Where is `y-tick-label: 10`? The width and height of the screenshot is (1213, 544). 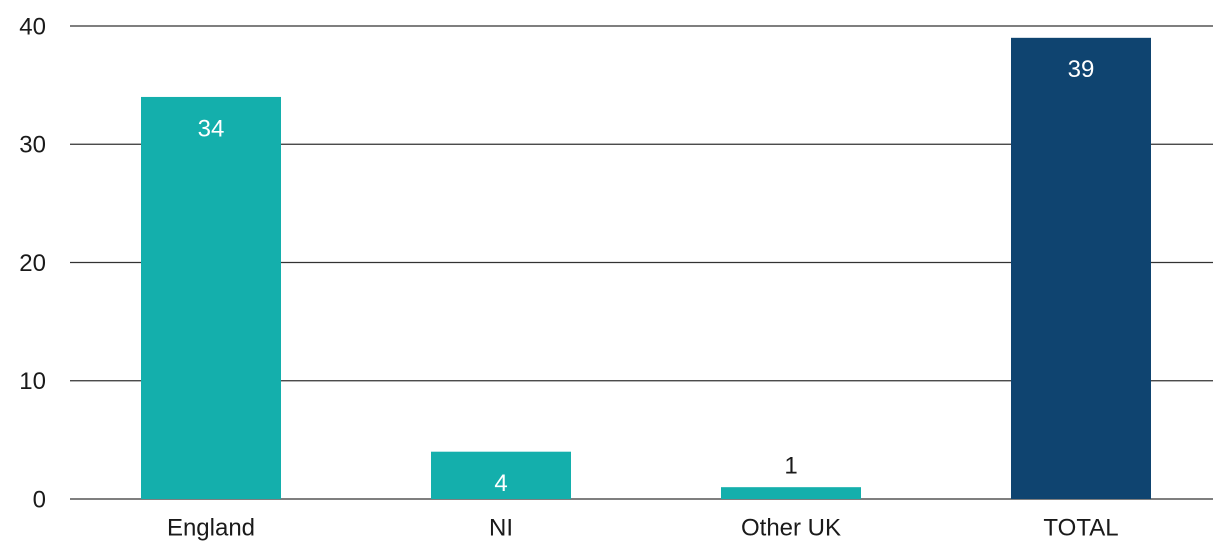
y-tick-label: 10 is located at coordinates (32, 381).